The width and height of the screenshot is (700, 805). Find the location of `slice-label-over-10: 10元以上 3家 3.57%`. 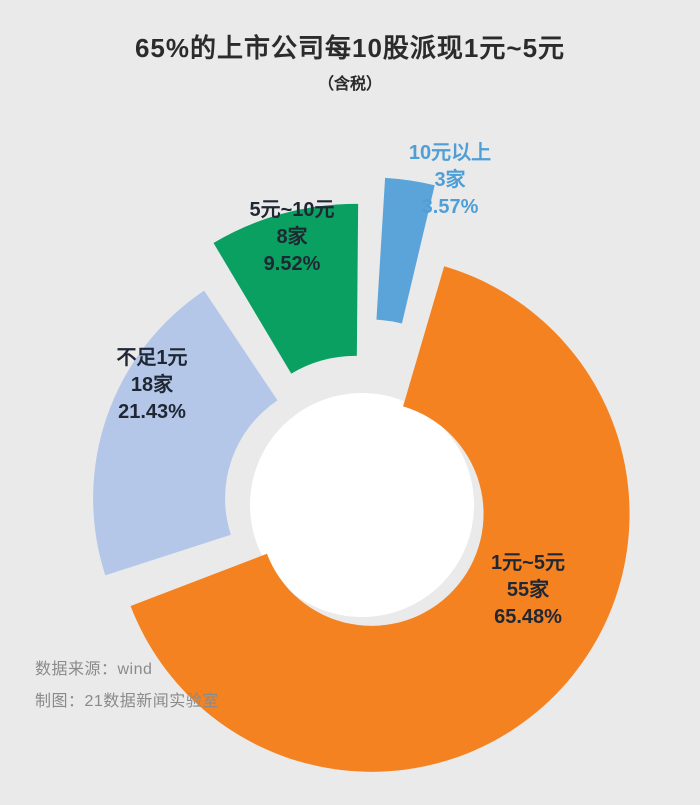

slice-label-over-10: 10元以上 3家 3.57% is located at coordinates (450, 180).